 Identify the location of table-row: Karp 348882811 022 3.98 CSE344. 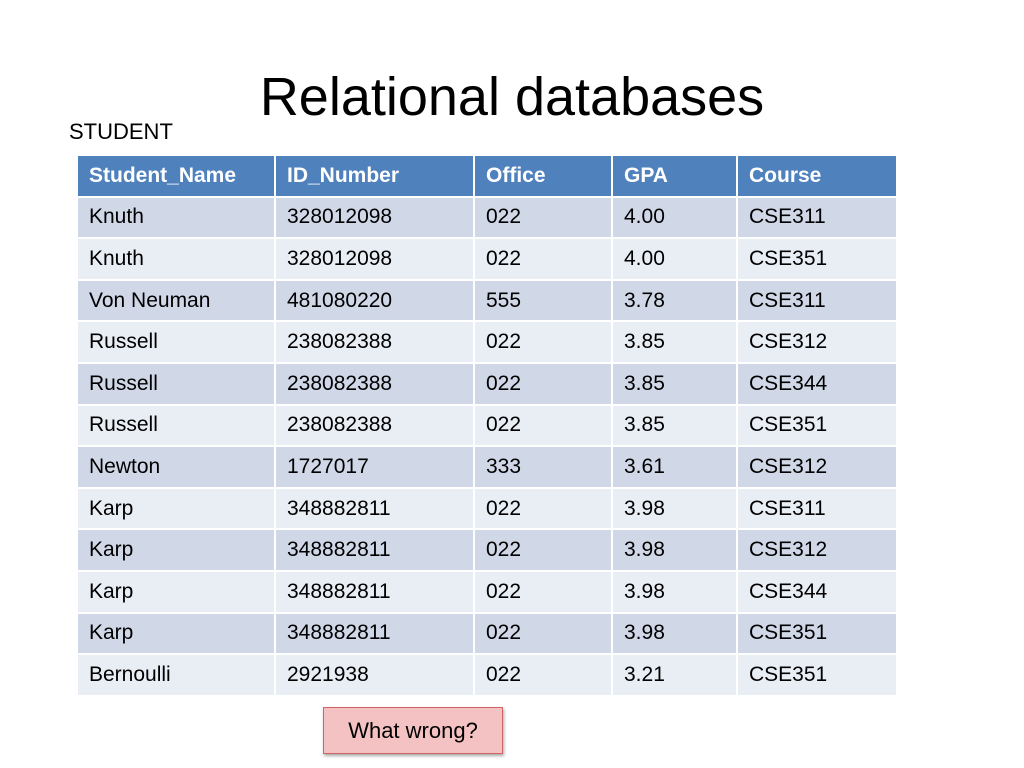
(487, 591).